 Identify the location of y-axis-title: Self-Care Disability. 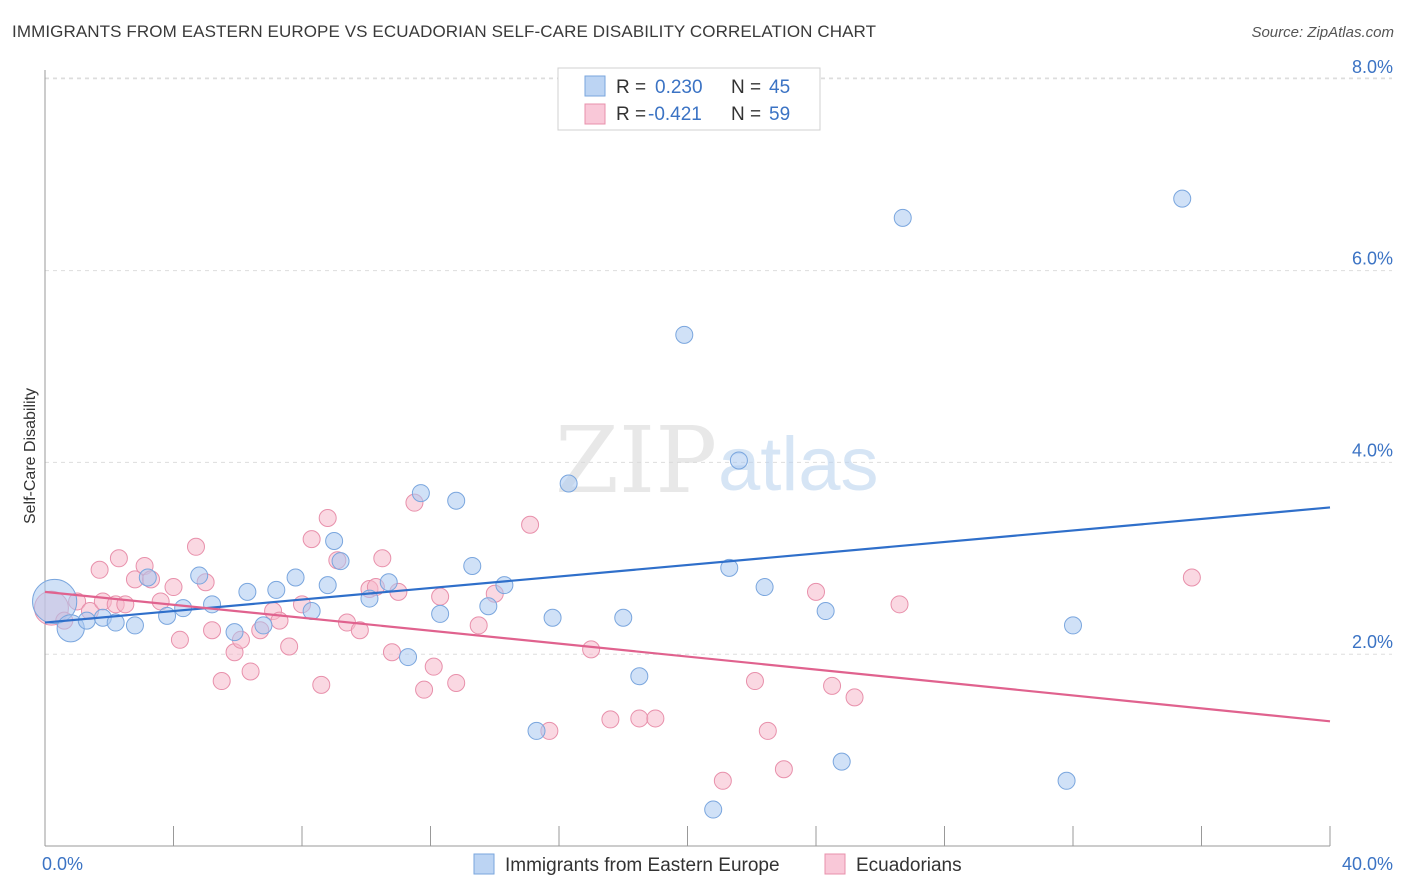
(30, 456).